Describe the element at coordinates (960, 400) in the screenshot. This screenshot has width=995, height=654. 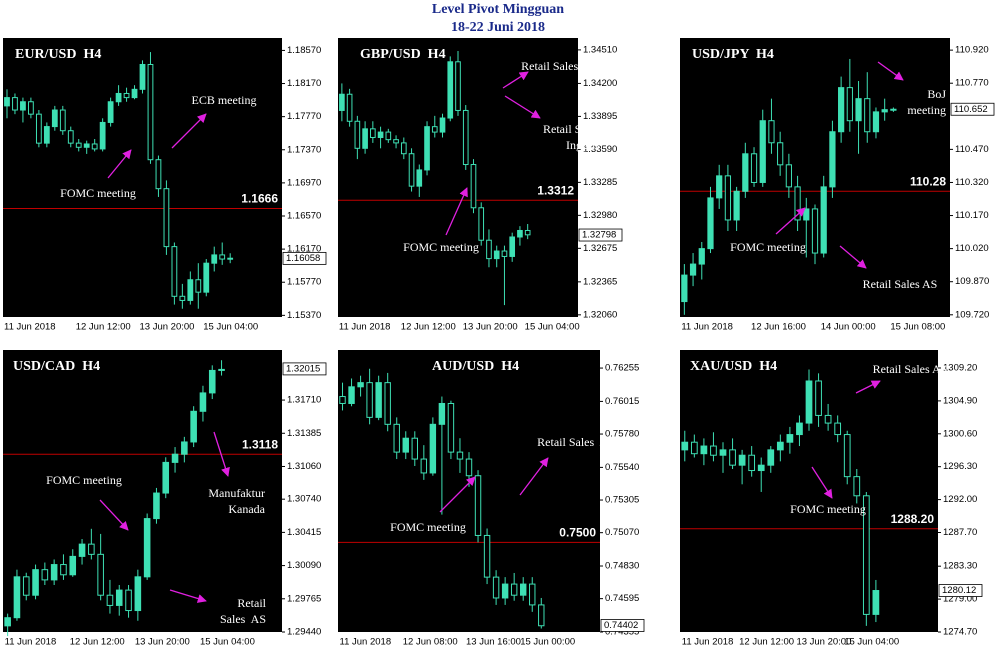
I see `y-tick-label: 1304.90` at that location.